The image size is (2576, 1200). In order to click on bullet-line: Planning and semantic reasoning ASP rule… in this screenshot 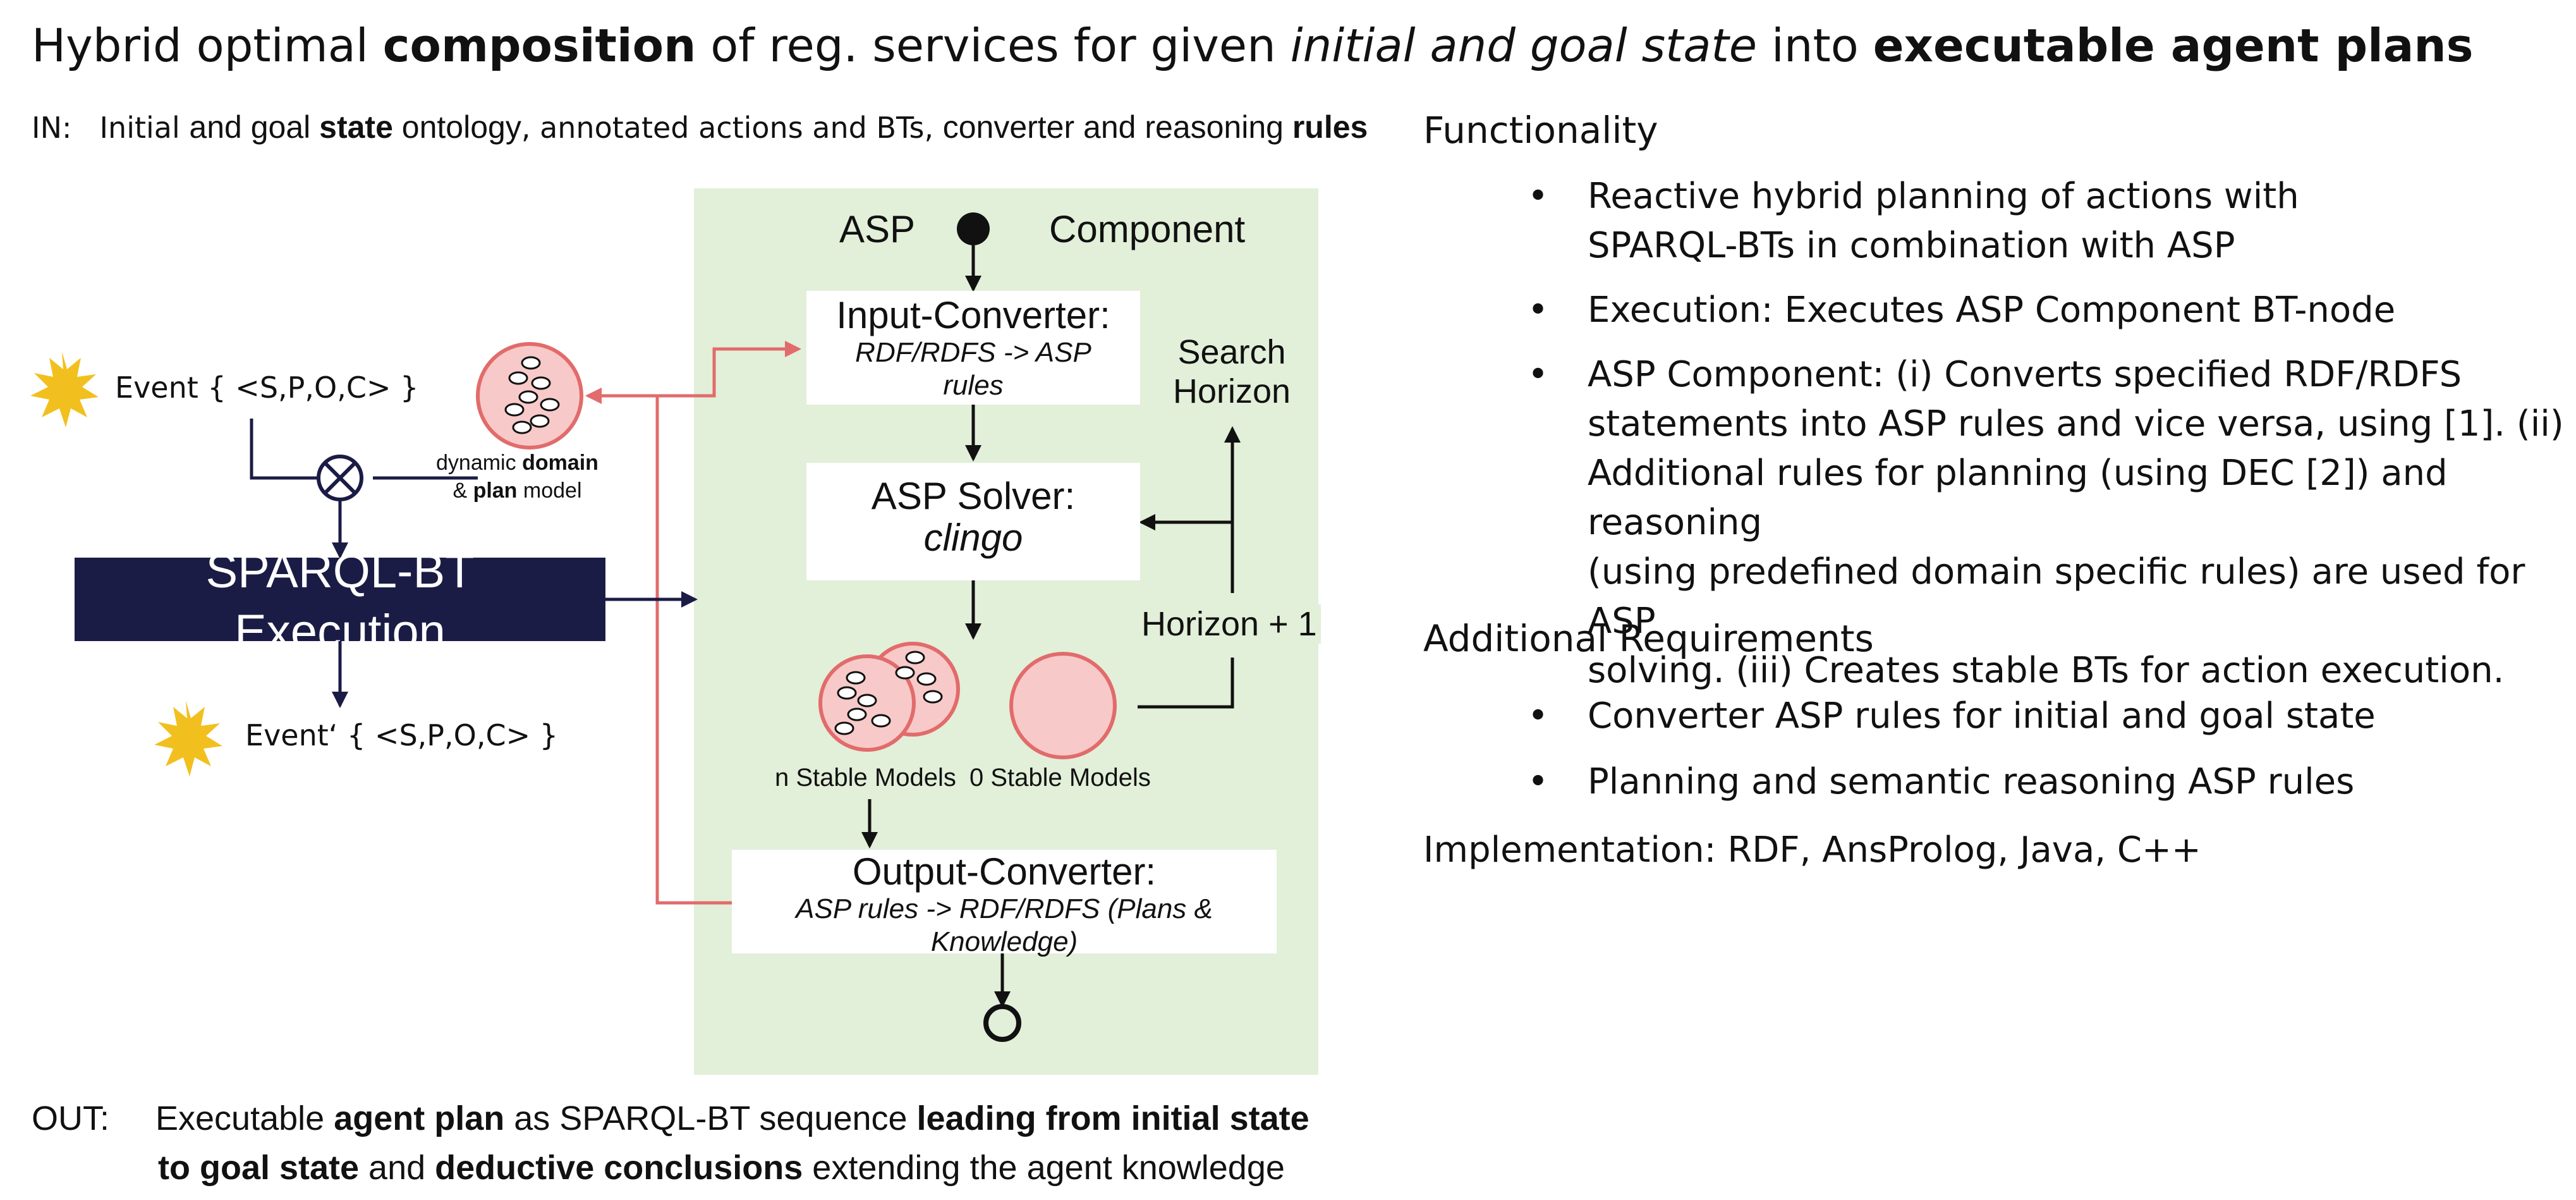, I will do `click(1971, 781)`.